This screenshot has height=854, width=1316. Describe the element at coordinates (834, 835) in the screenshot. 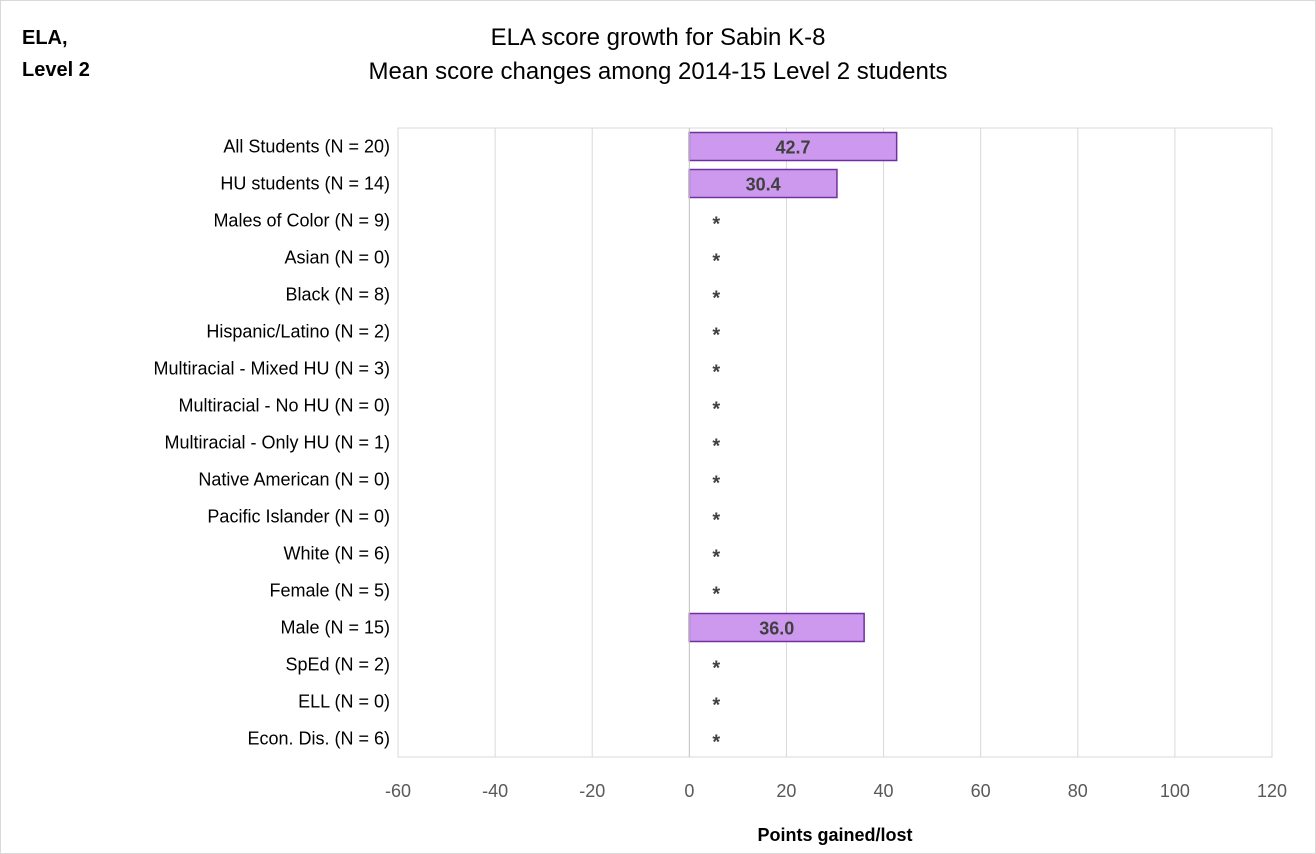

I see `x-axis-title: Points gained/lost` at that location.